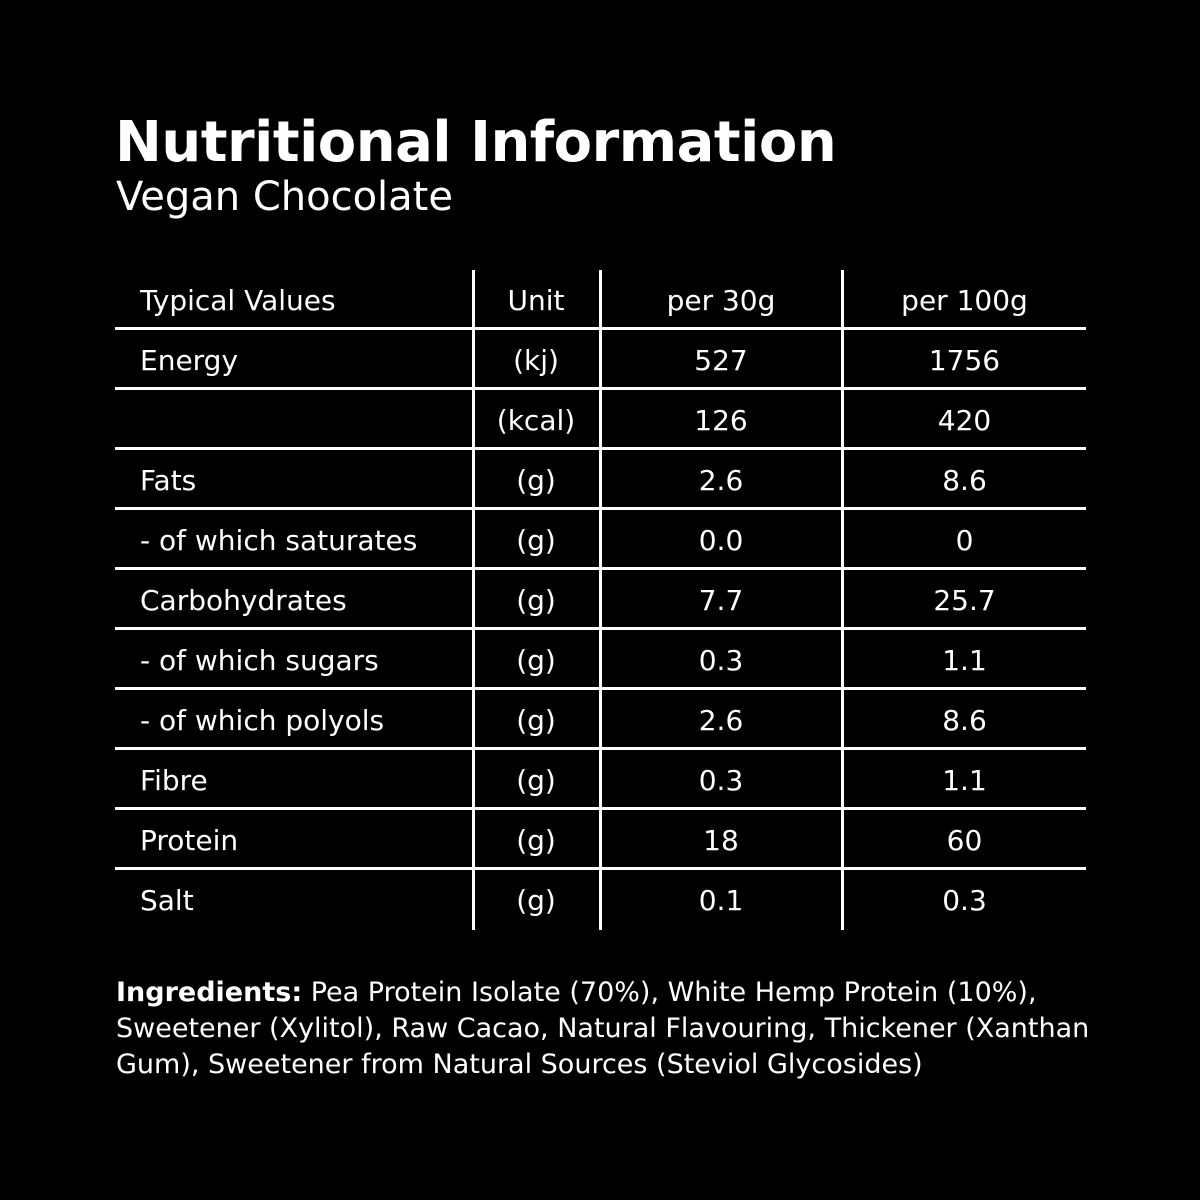 This screenshot has width=1200, height=1200. I want to click on value-per-100g: 60, so click(964, 840).